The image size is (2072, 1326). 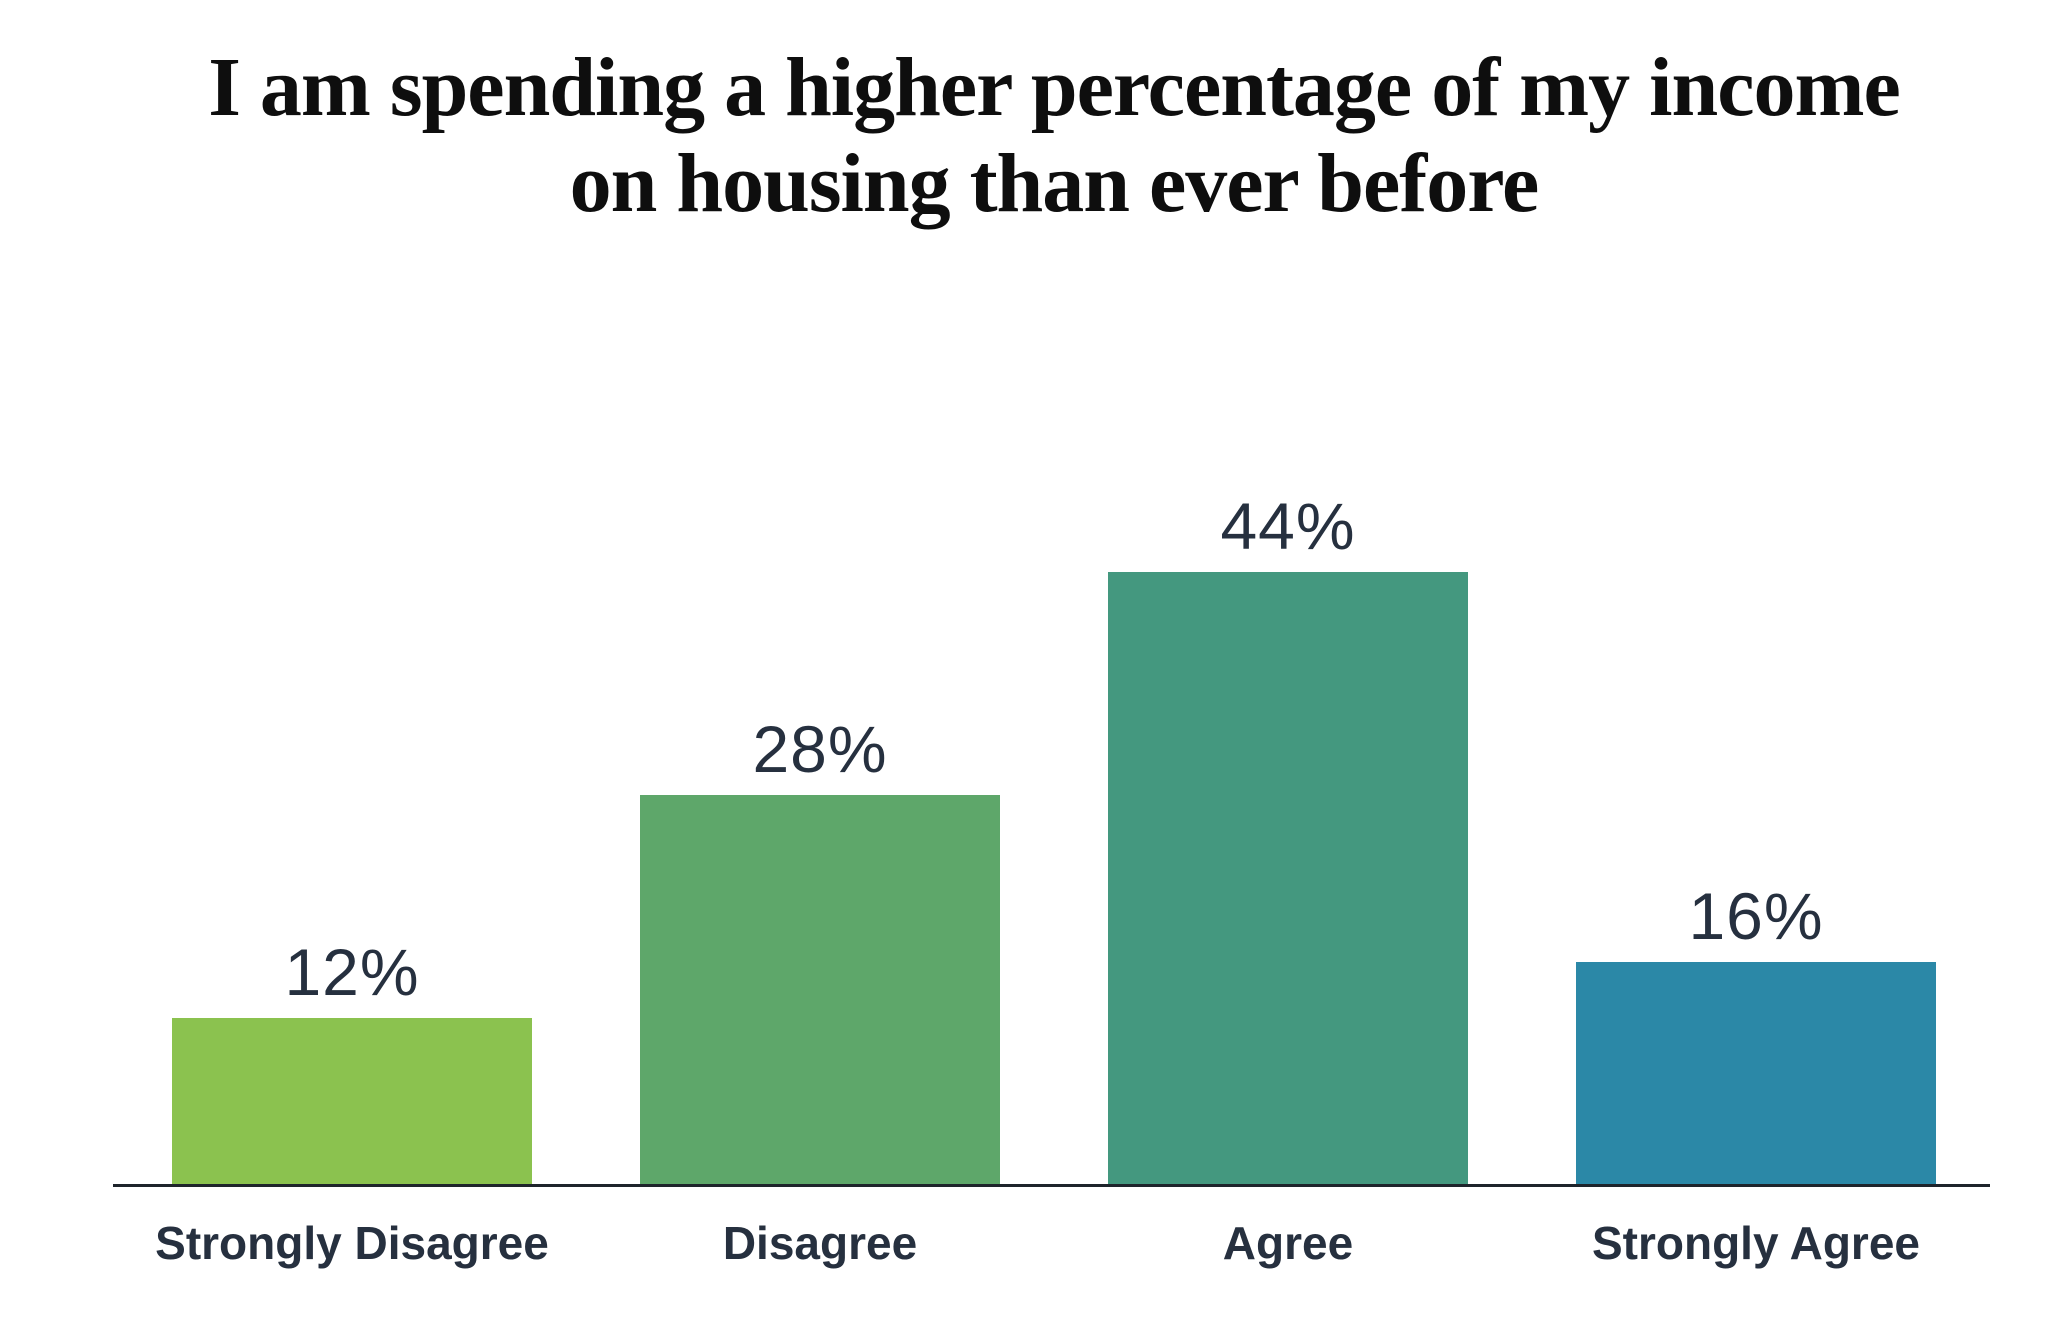 I want to click on value-label-disagree: 28%, so click(x=820, y=749).